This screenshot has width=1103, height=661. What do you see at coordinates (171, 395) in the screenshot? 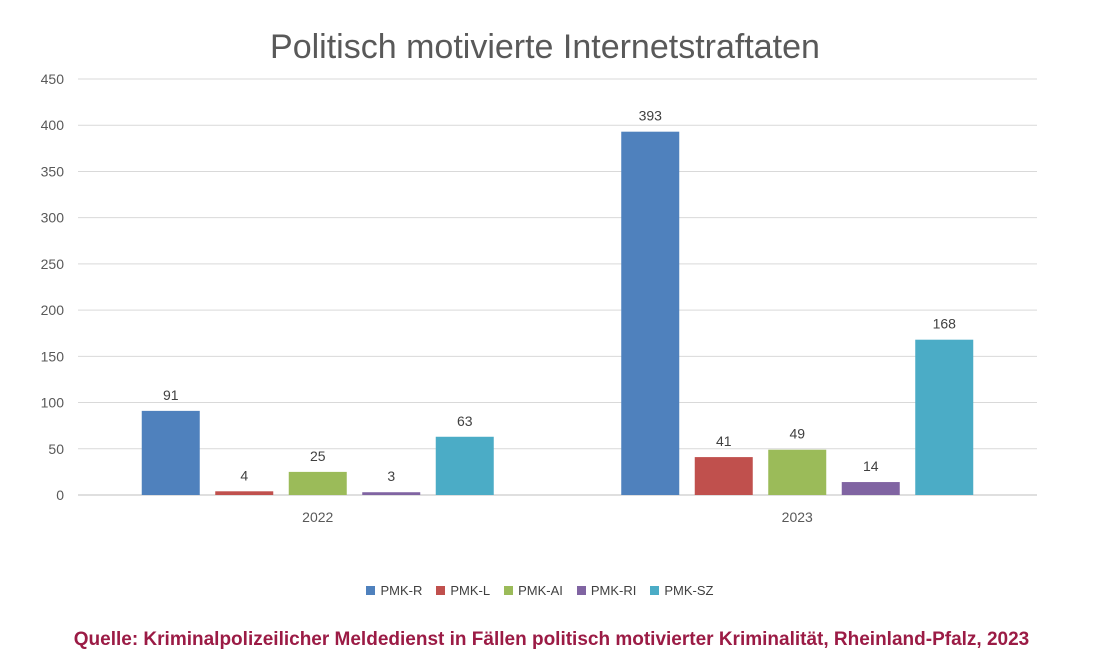
I see `data-label: 91` at bounding box center [171, 395].